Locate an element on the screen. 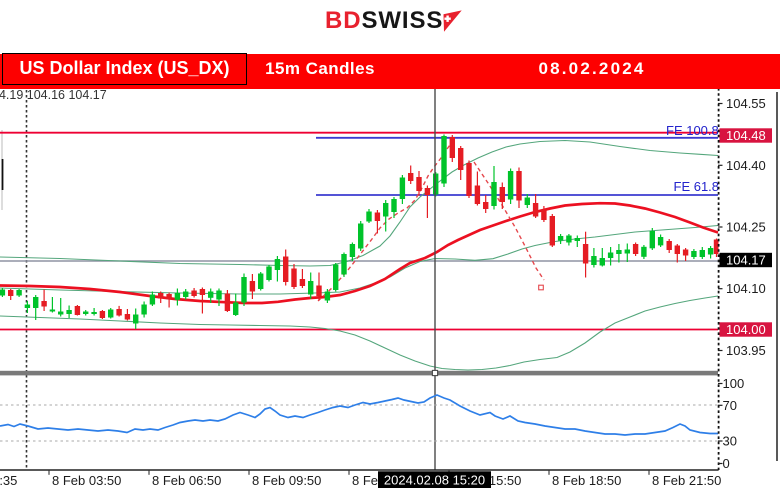  svg-text: 8 Feb 06:50 is located at coordinates (186, 480).